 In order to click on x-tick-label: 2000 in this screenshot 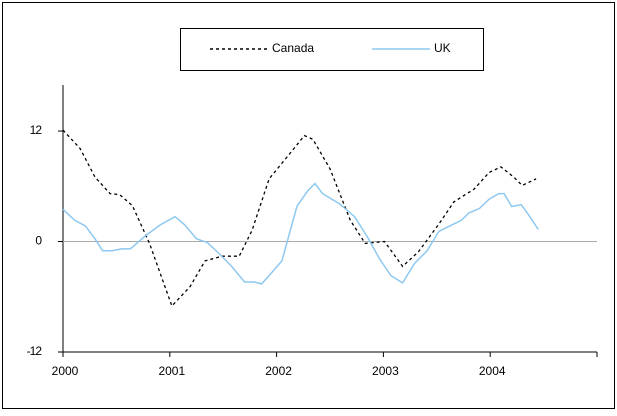, I will do `click(65, 371)`.